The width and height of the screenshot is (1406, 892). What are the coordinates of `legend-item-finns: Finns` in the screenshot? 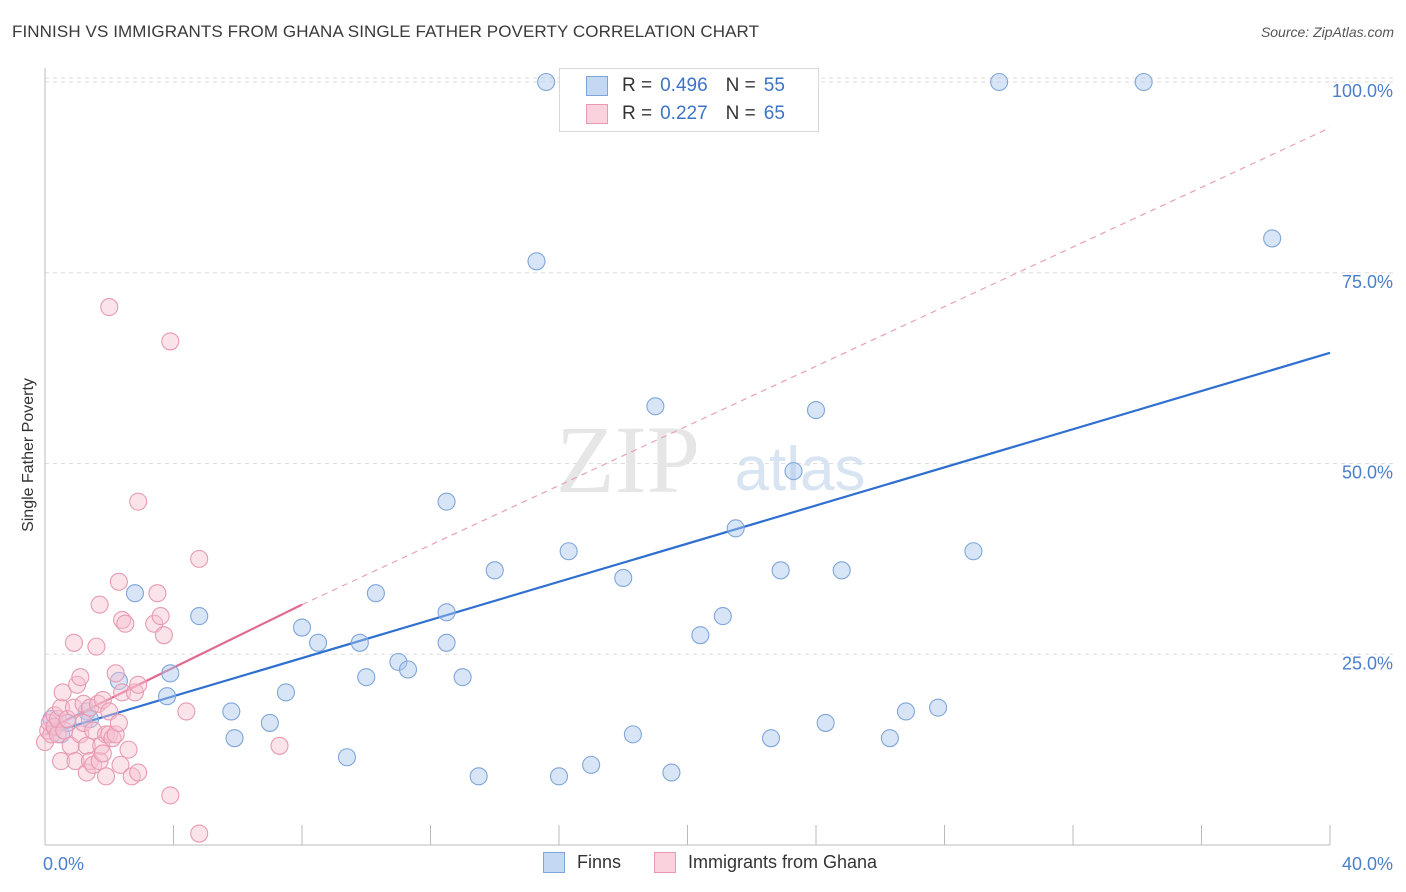 It's located at (582, 862).